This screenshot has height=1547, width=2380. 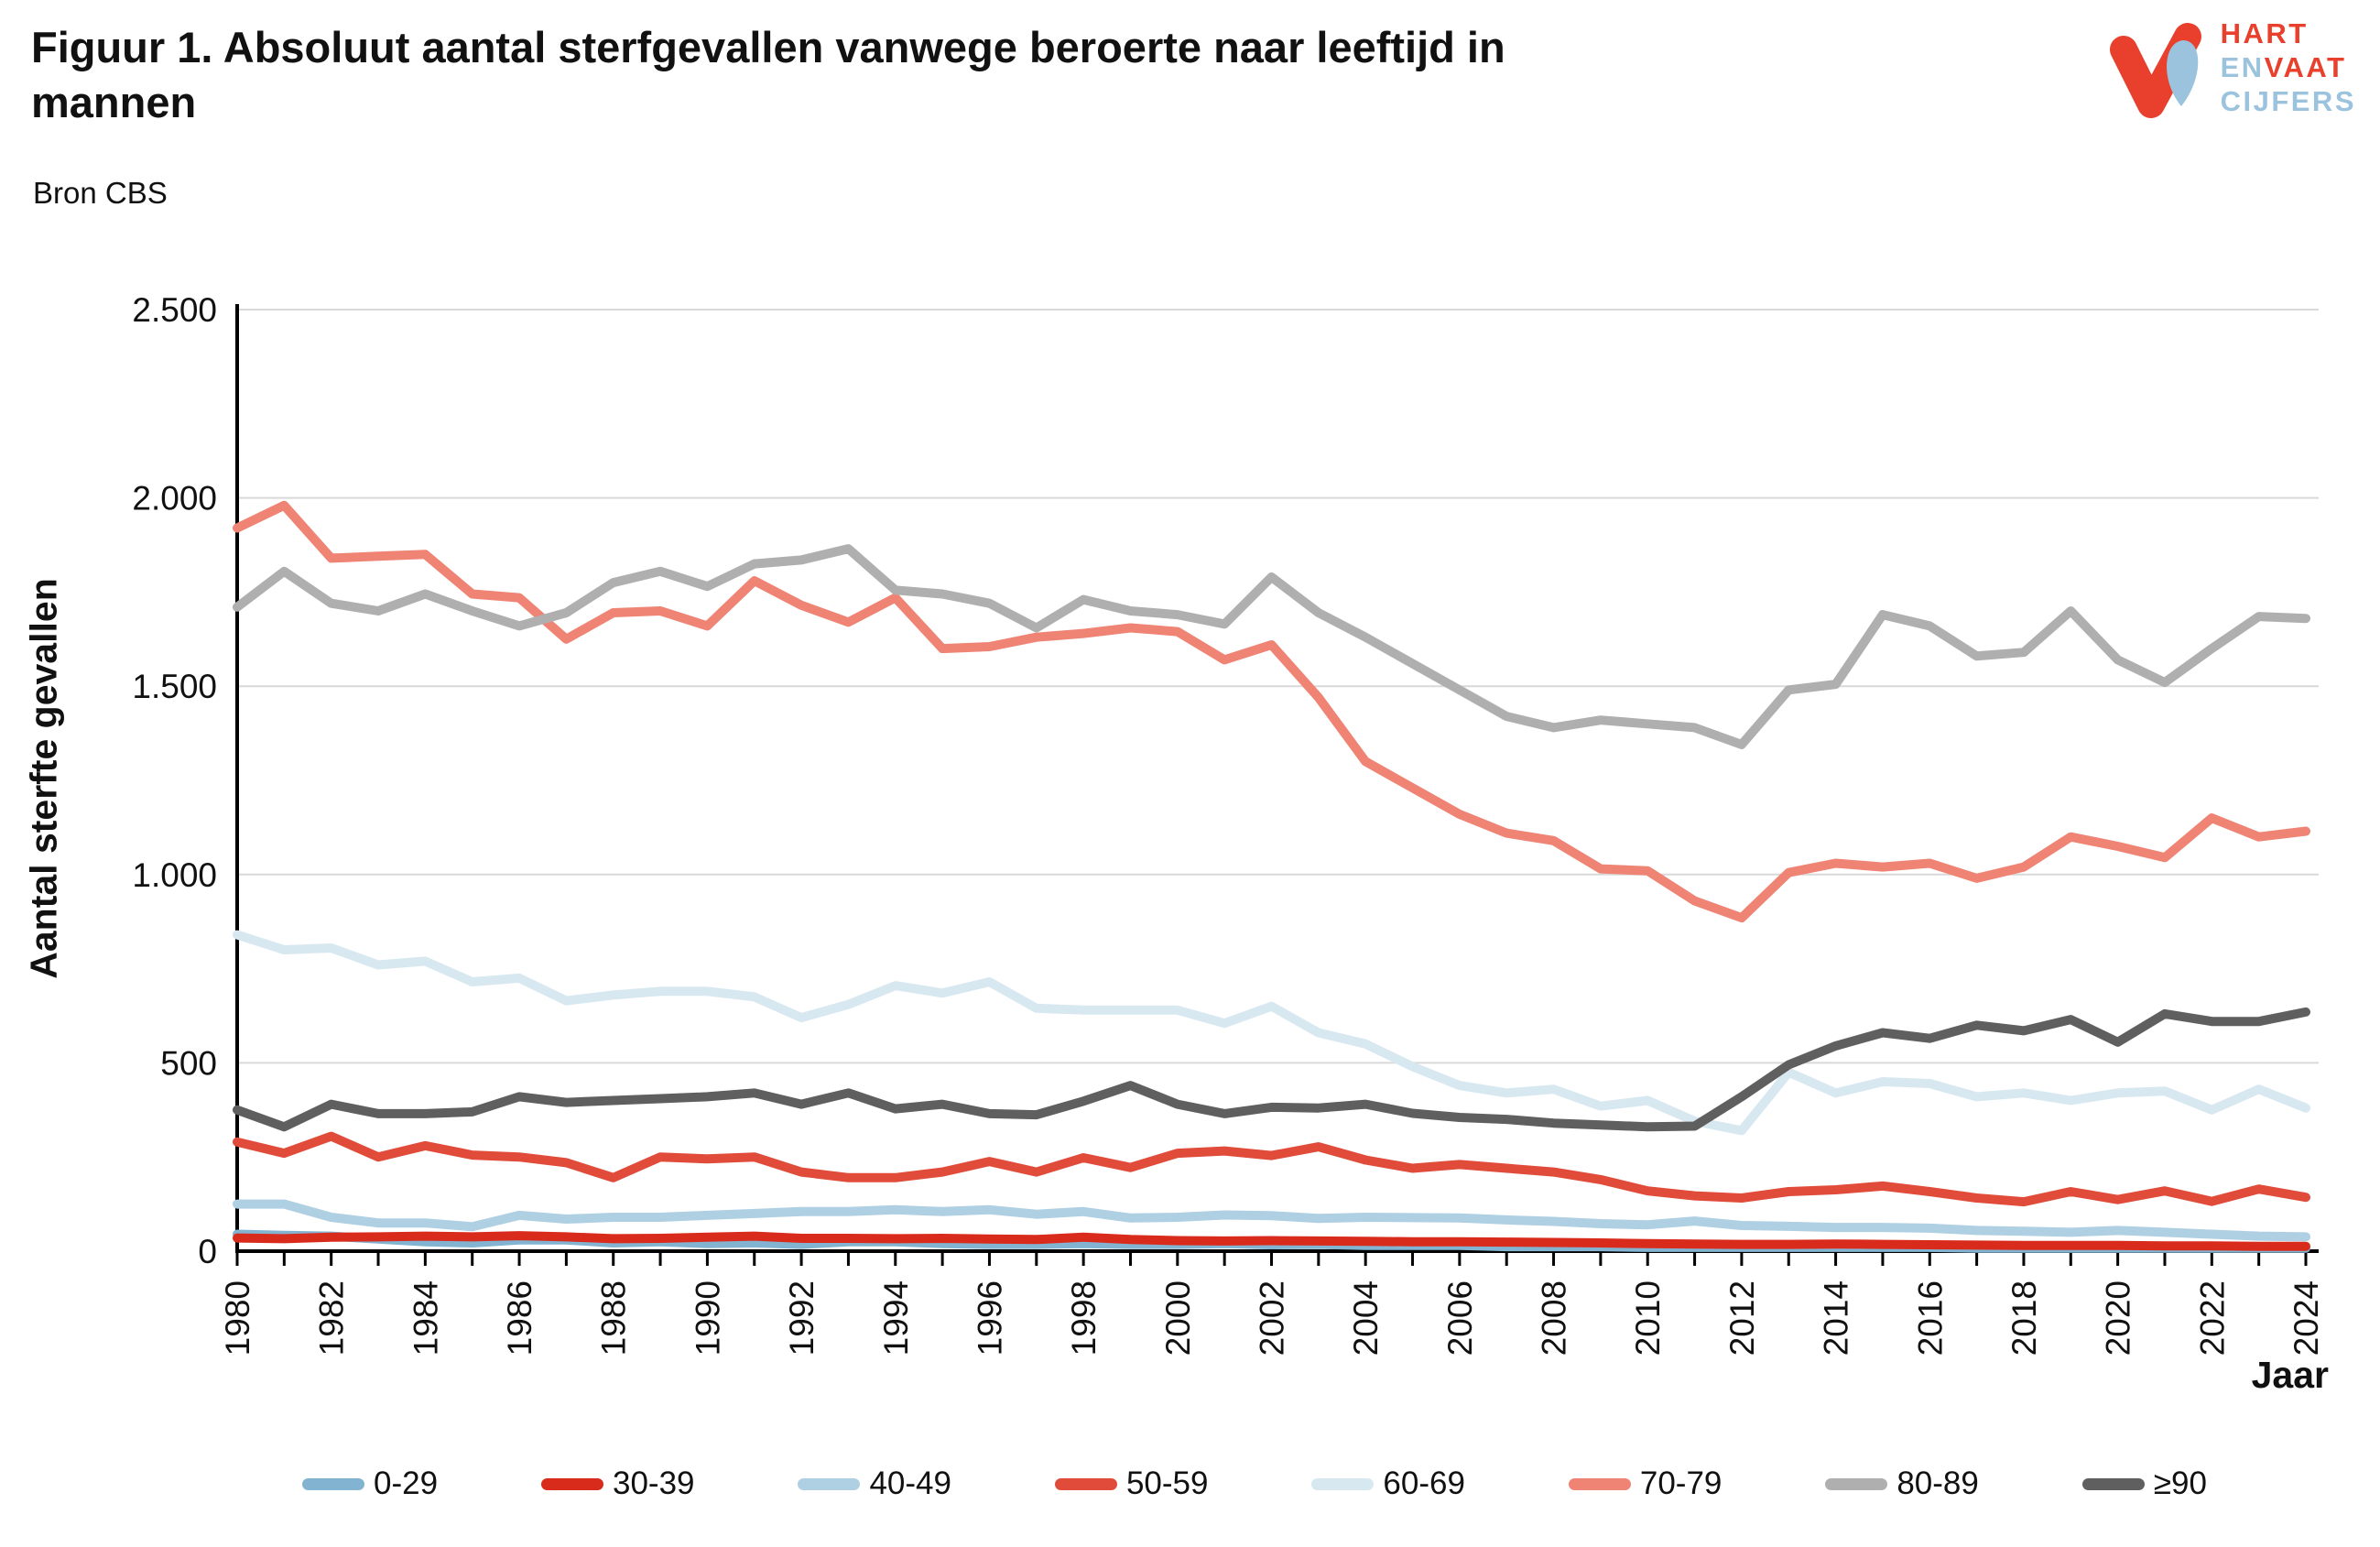 What do you see at coordinates (174, 686) in the screenshot?
I see `y-tick-label: 1.500` at bounding box center [174, 686].